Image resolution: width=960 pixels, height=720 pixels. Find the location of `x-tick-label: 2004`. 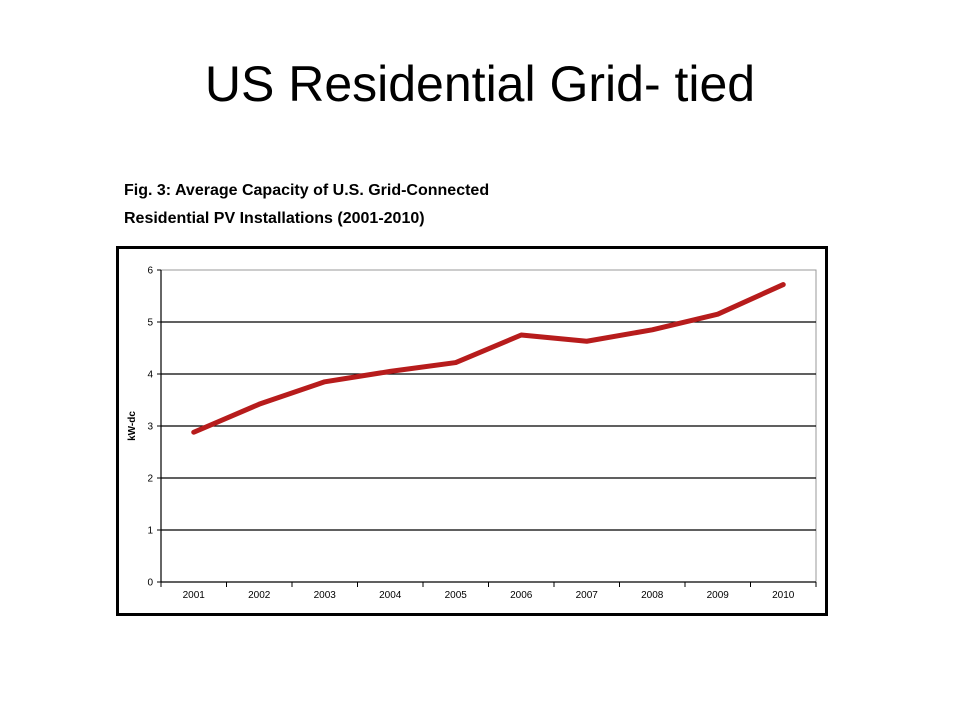

x-tick-label: 2004 is located at coordinates (390, 595).